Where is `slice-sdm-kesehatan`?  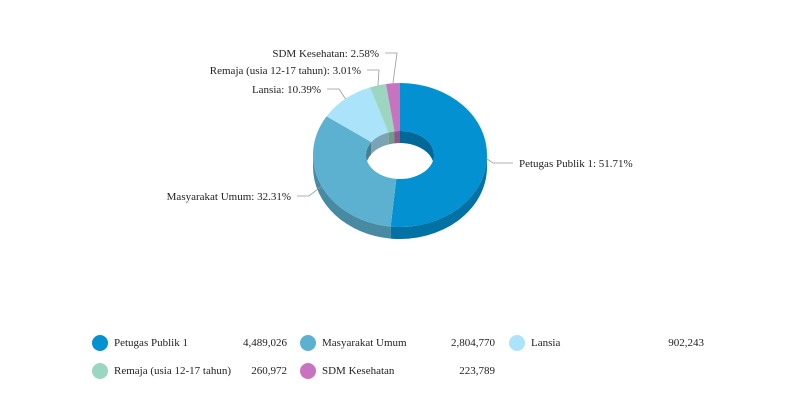 slice-sdm-kesehatan is located at coordinates (392, 107).